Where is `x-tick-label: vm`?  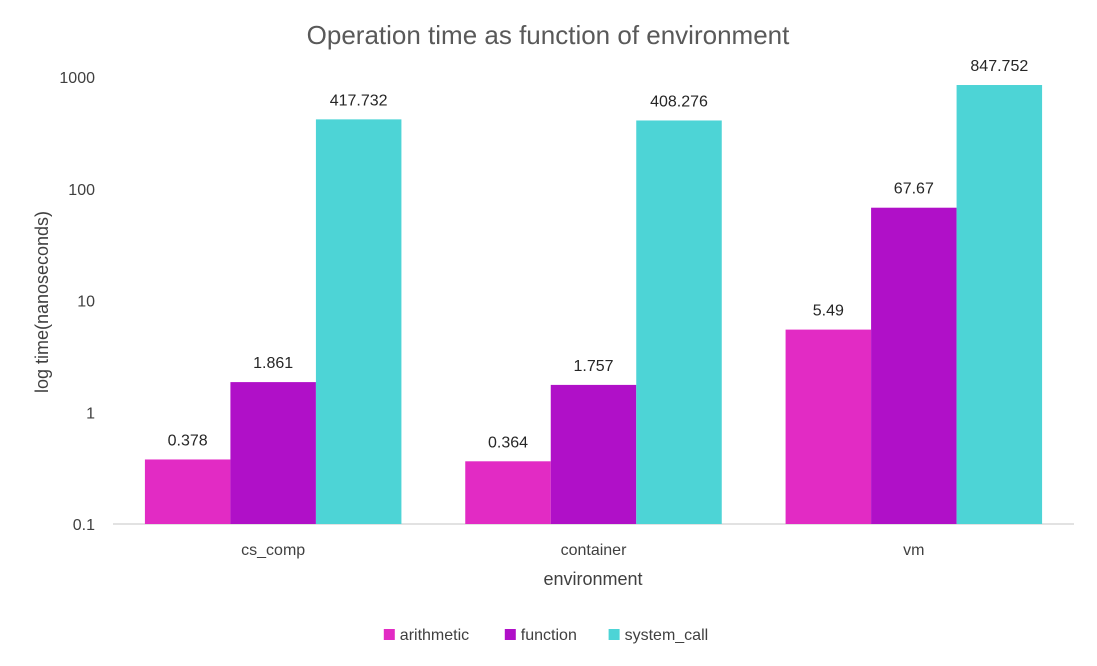 x-tick-label: vm is located at coordinates (913, 550).